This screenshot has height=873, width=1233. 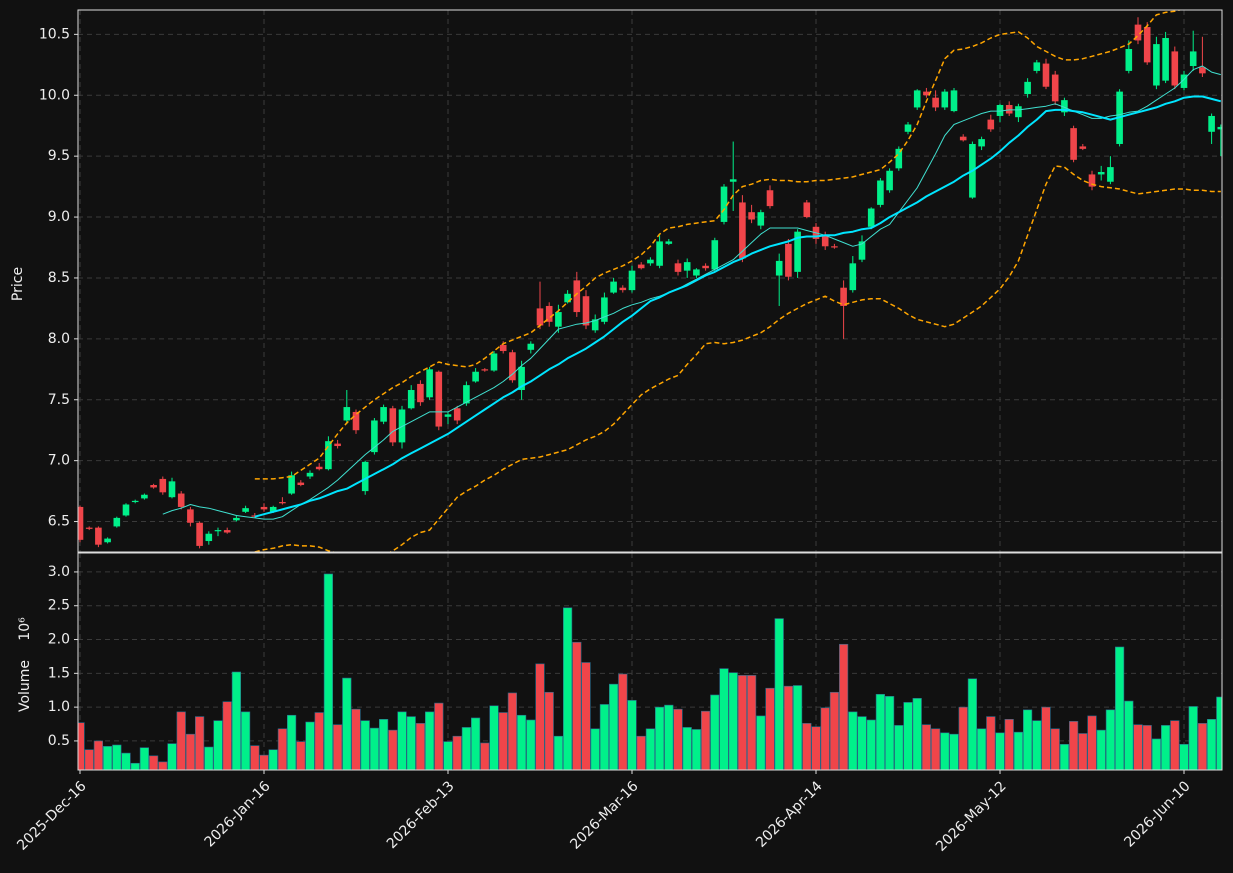 I want to click on y-tick-label: 8.0, so click(x=59, y=339).